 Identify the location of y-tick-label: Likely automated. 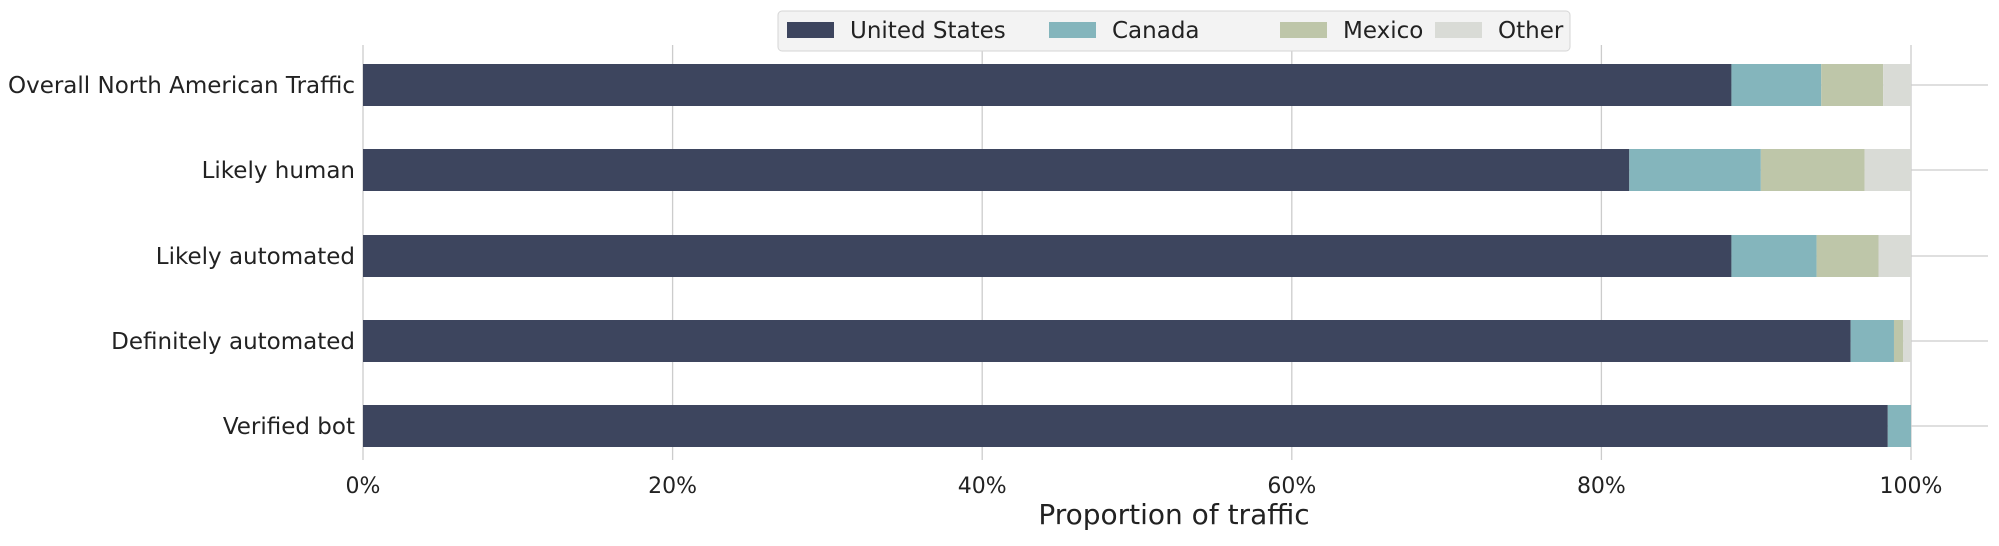
(255, 257).